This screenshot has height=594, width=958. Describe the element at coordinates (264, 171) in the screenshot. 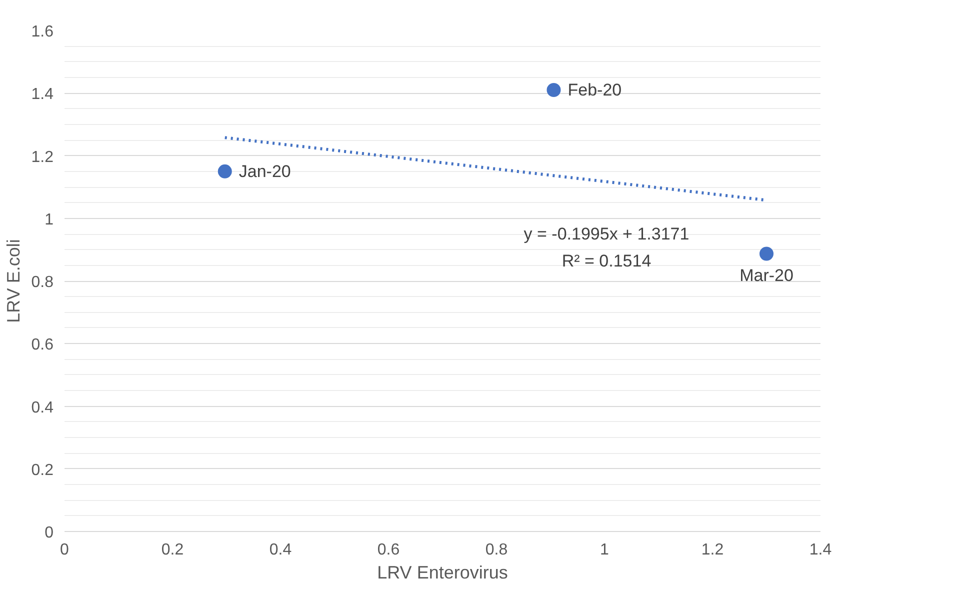

I see `annotation: Jan-20` at that location.